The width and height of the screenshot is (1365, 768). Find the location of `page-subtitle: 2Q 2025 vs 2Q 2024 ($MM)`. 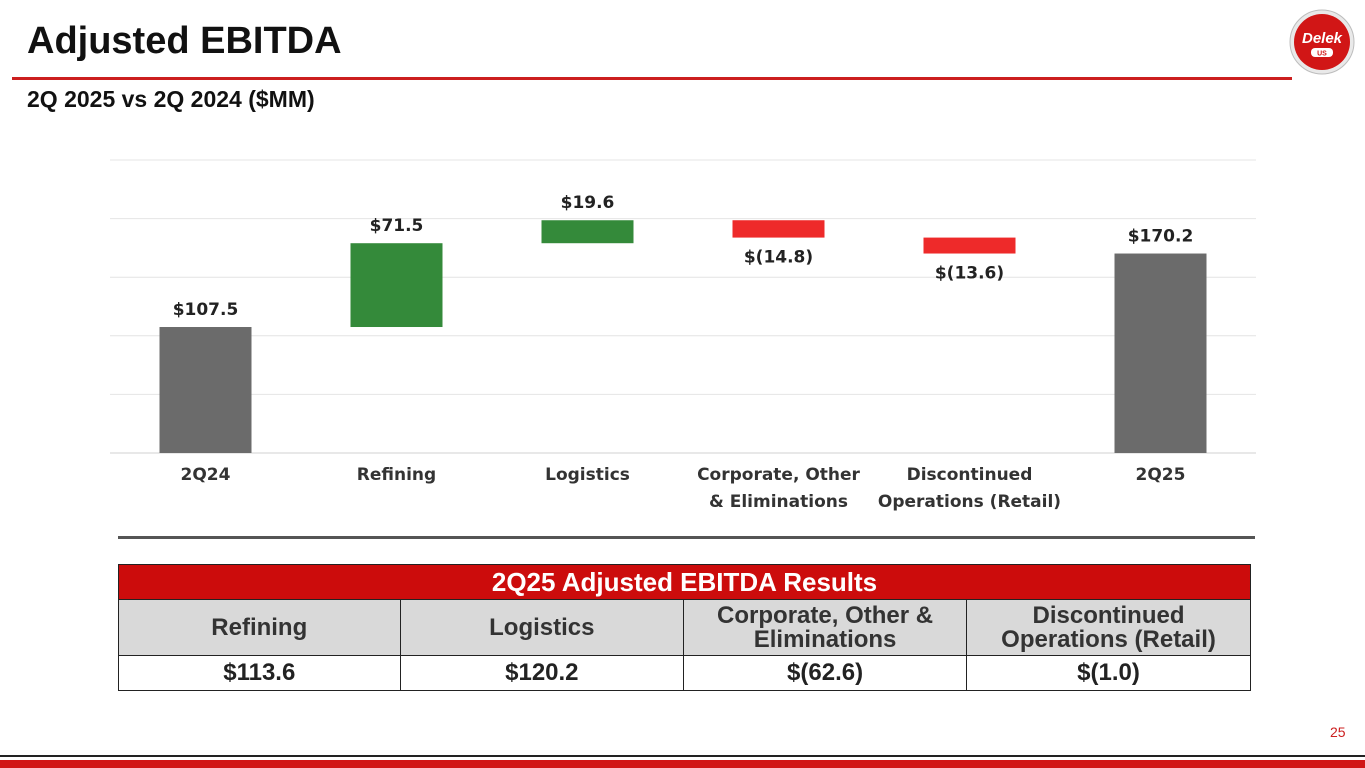

page-subtitle: 2Q 2025 vs 2Q 2024 ($MM) is located at coordinates (171, 99).